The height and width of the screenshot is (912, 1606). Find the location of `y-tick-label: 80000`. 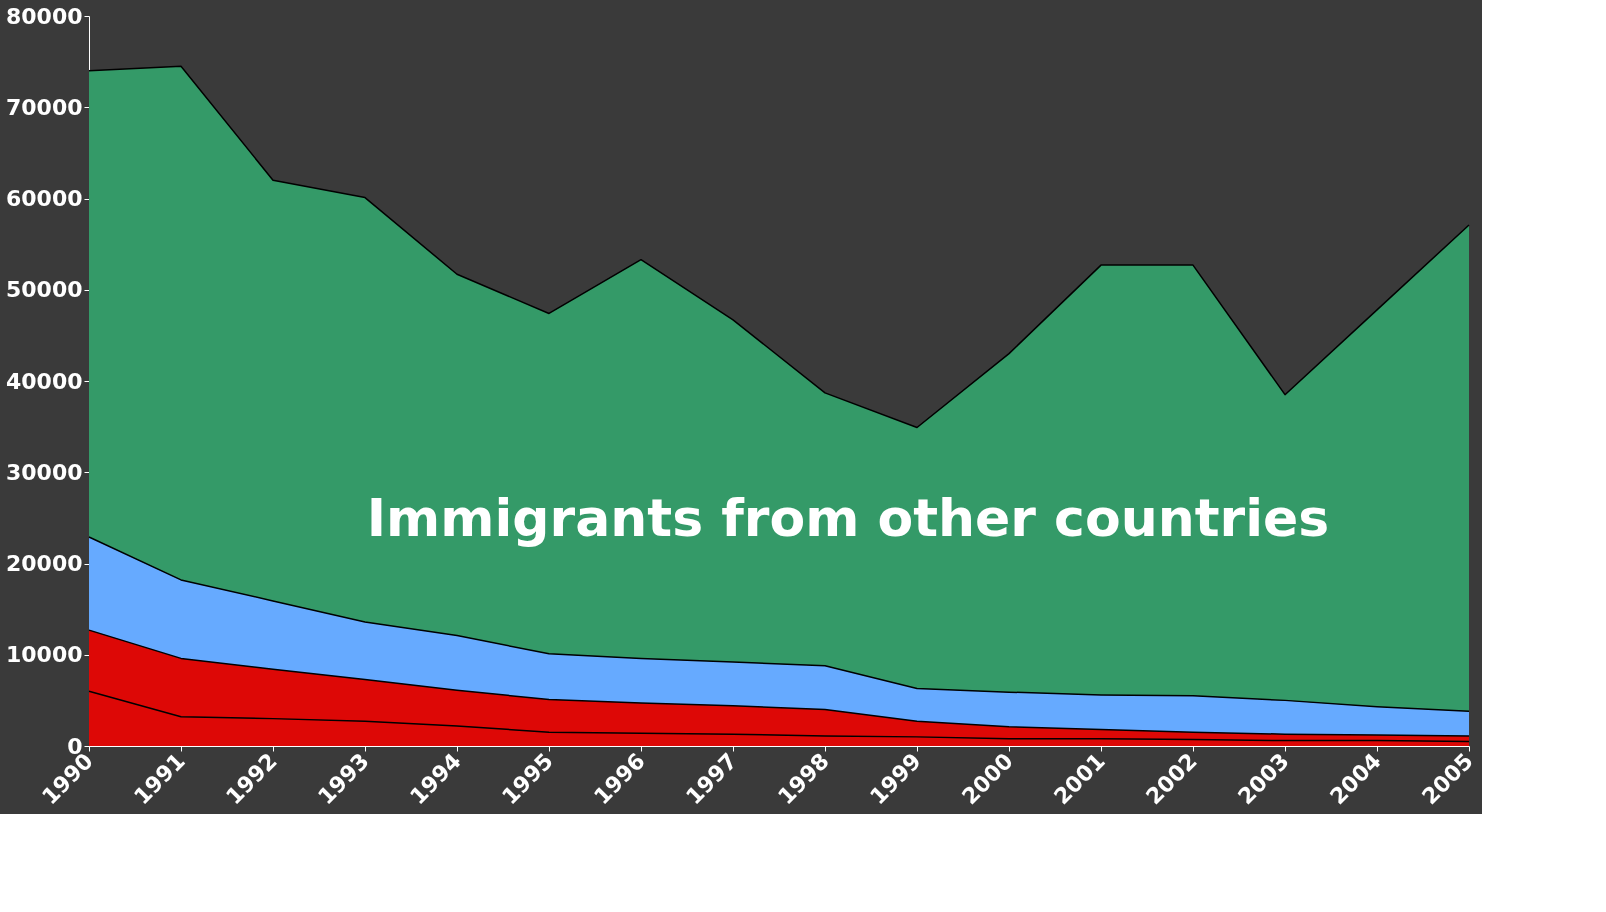

y-tick-label: 80000 is located at coordinates (44, 16).